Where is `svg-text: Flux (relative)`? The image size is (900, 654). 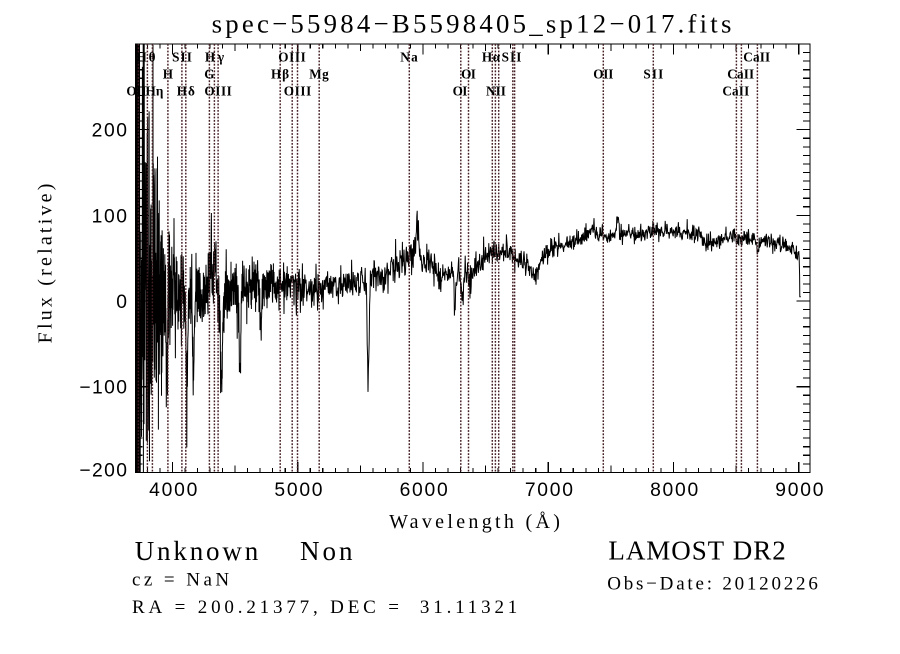
svg-text: Flux (relative) is located at coordinates (46, 261).